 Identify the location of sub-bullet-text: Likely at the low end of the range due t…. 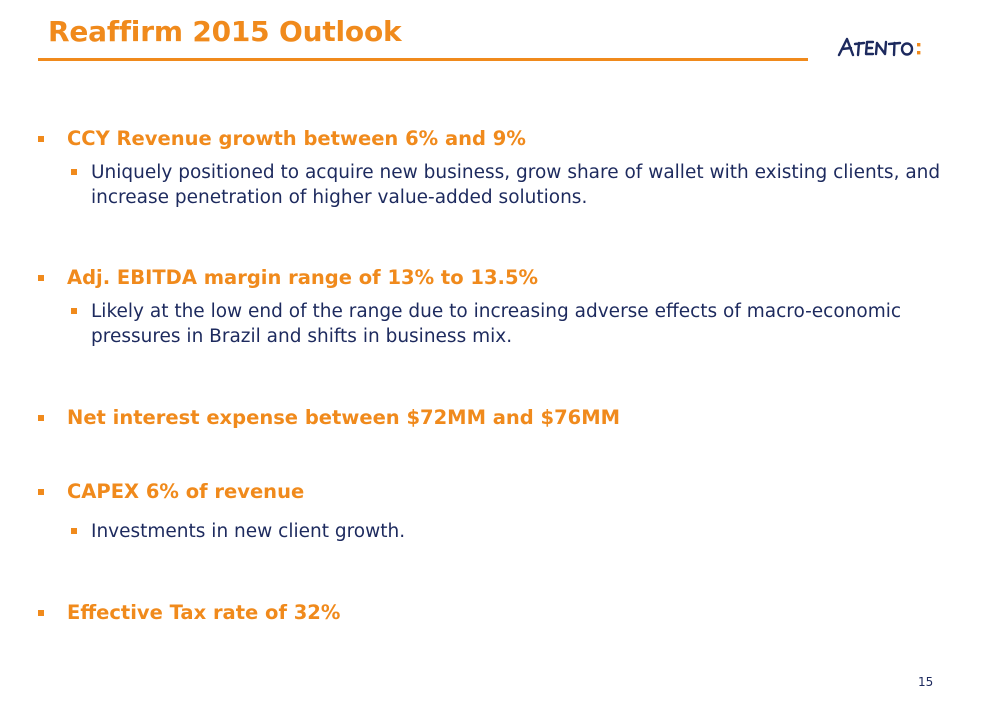
(496, 324).